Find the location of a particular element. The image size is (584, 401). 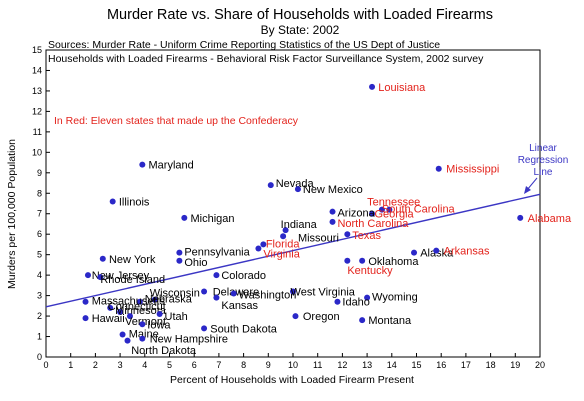

state-label: Indiana is located at coordinates (299, 225).